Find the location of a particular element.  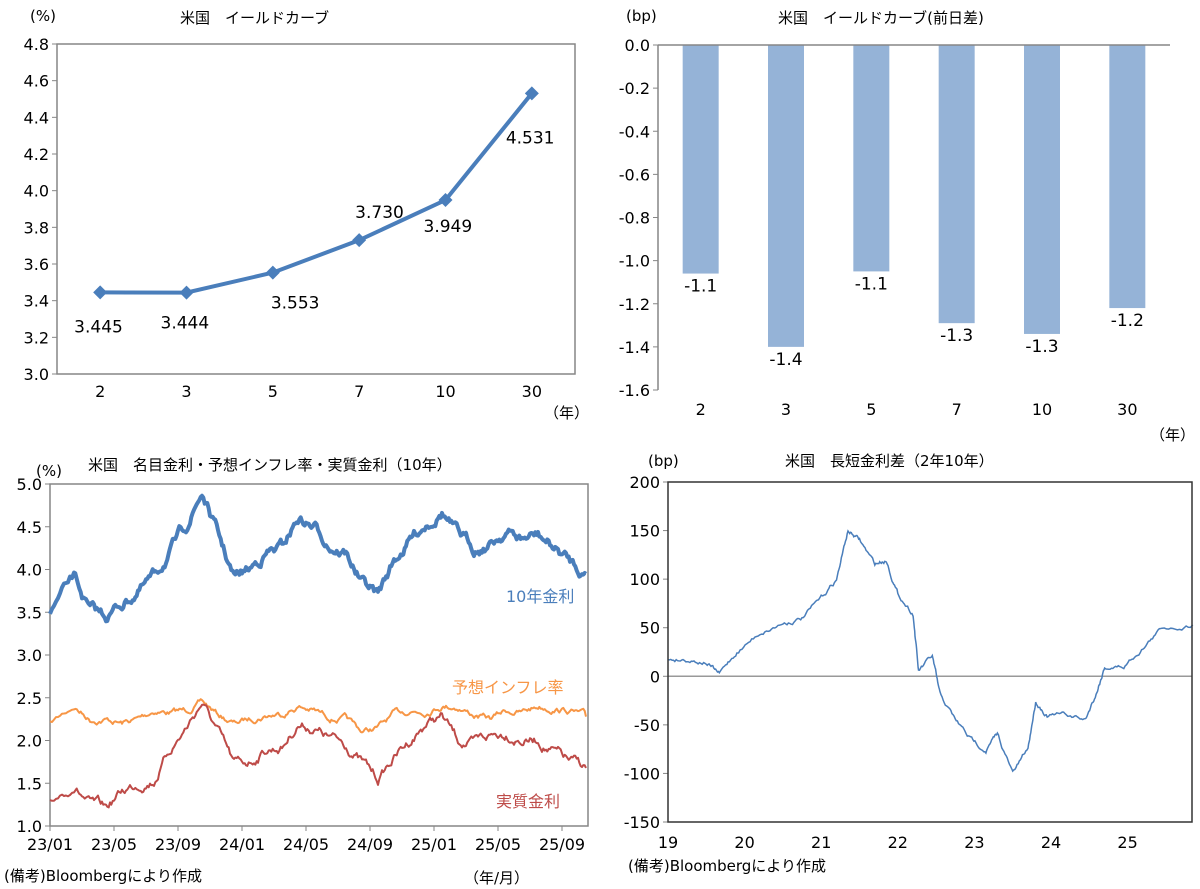

legend-bei: 予想インフレ率 is located at coordinates (508, 687).